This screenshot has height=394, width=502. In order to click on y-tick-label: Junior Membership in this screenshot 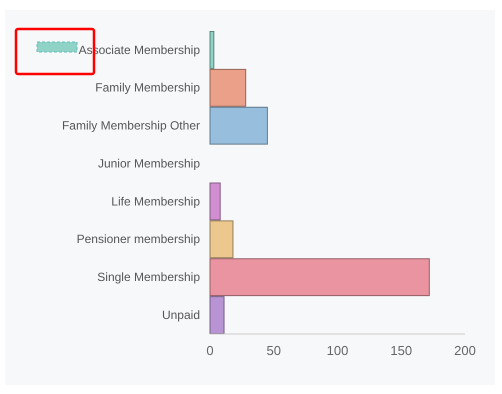, I will do `click(149, 163)`.